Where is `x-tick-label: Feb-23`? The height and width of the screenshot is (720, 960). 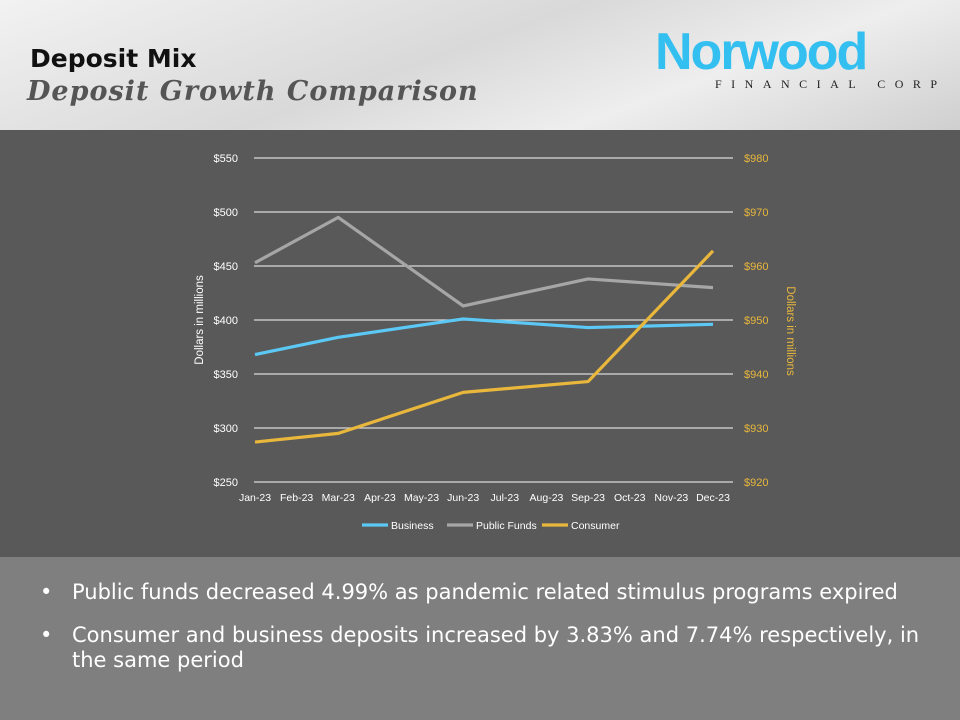
x-tick-label: Feb-23 is located at coordinates (296, 498).